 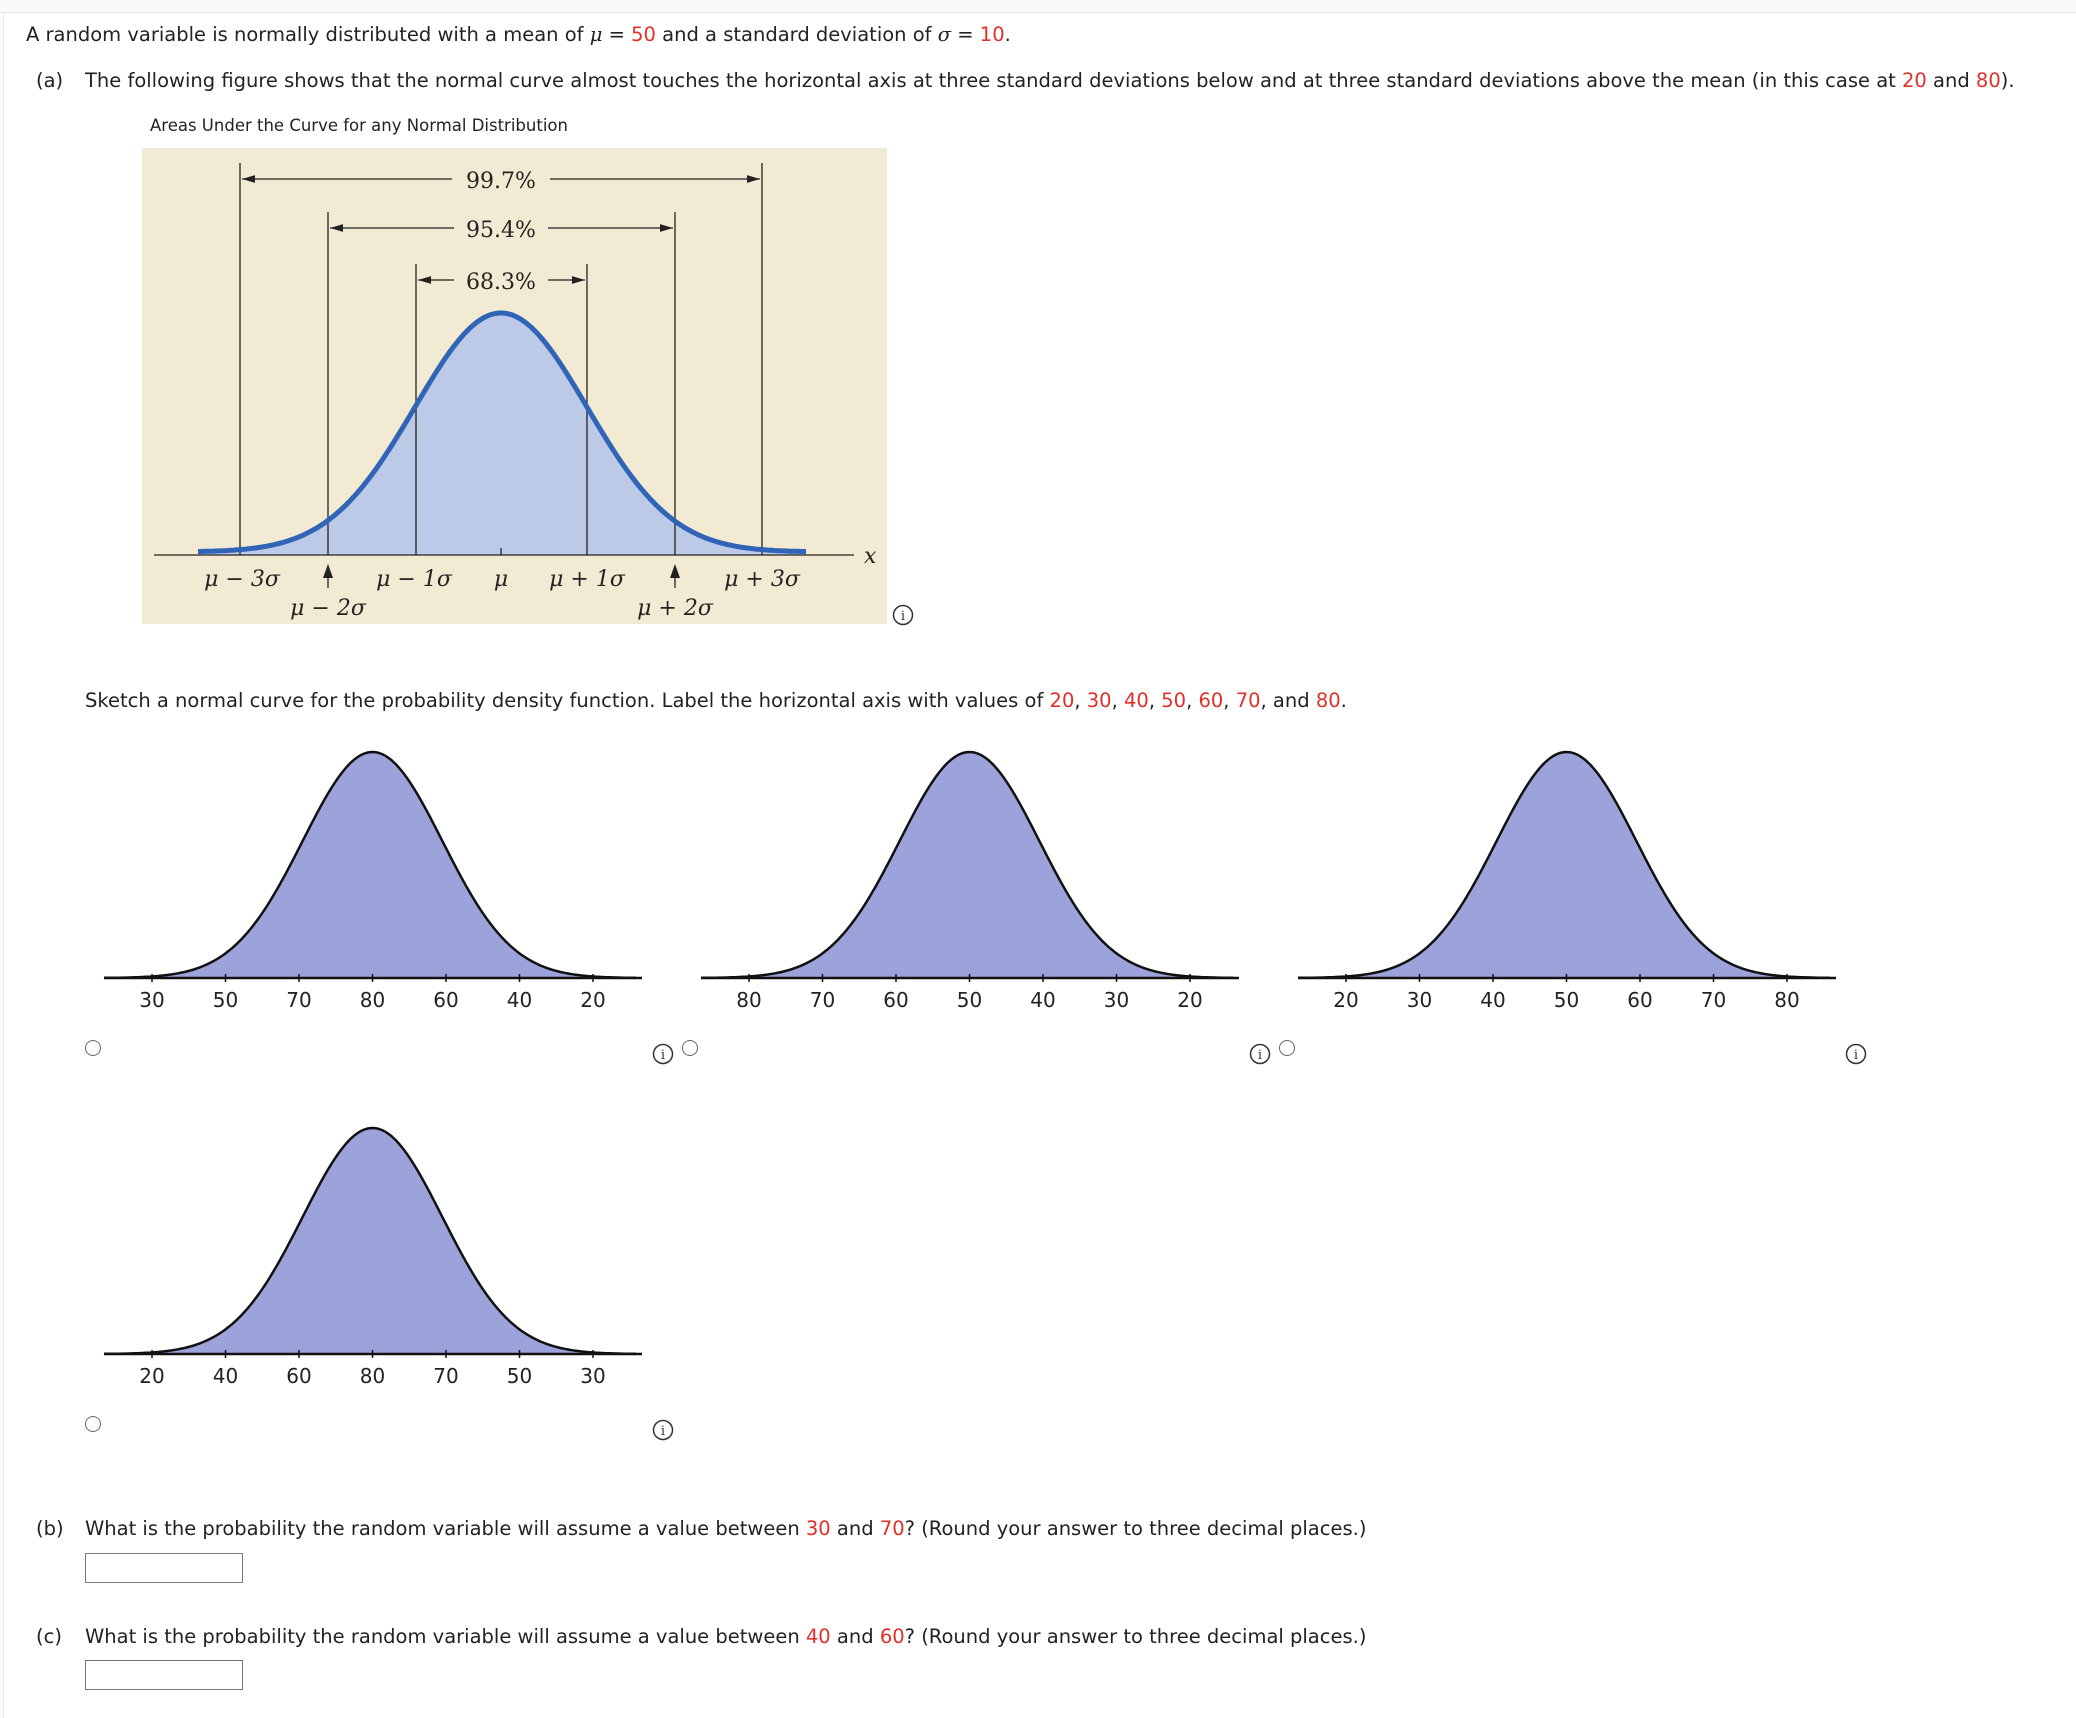 What do you see at coordinates (50, 80) in the screenshot?
I see `part-a-tag: (a)` at bounding box center [50, 80].